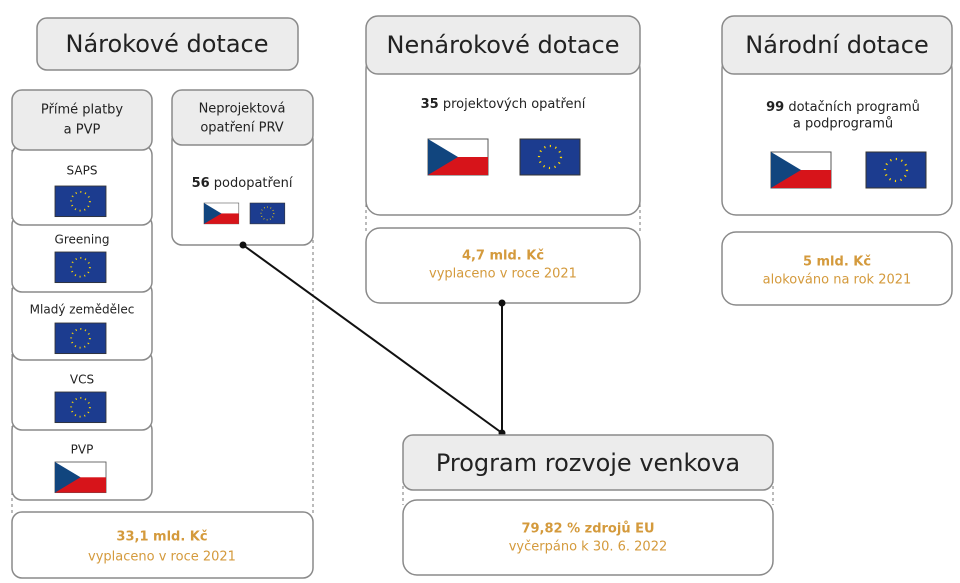 Image resolution: width=960 pixels, height=583 pixels. Describe the element at coordinates (588, 547) in the screenshot. I see `amount-note: vyčerpáno k 30. 6. 2022` at that location.